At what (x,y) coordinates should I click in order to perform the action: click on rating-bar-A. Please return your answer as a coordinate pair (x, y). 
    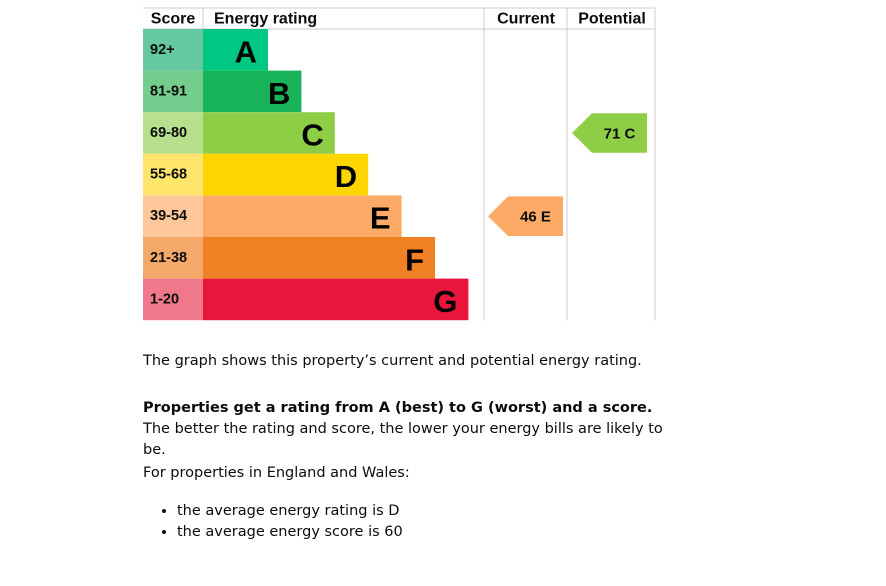
    Looking at the image, I should click on (235, 50).